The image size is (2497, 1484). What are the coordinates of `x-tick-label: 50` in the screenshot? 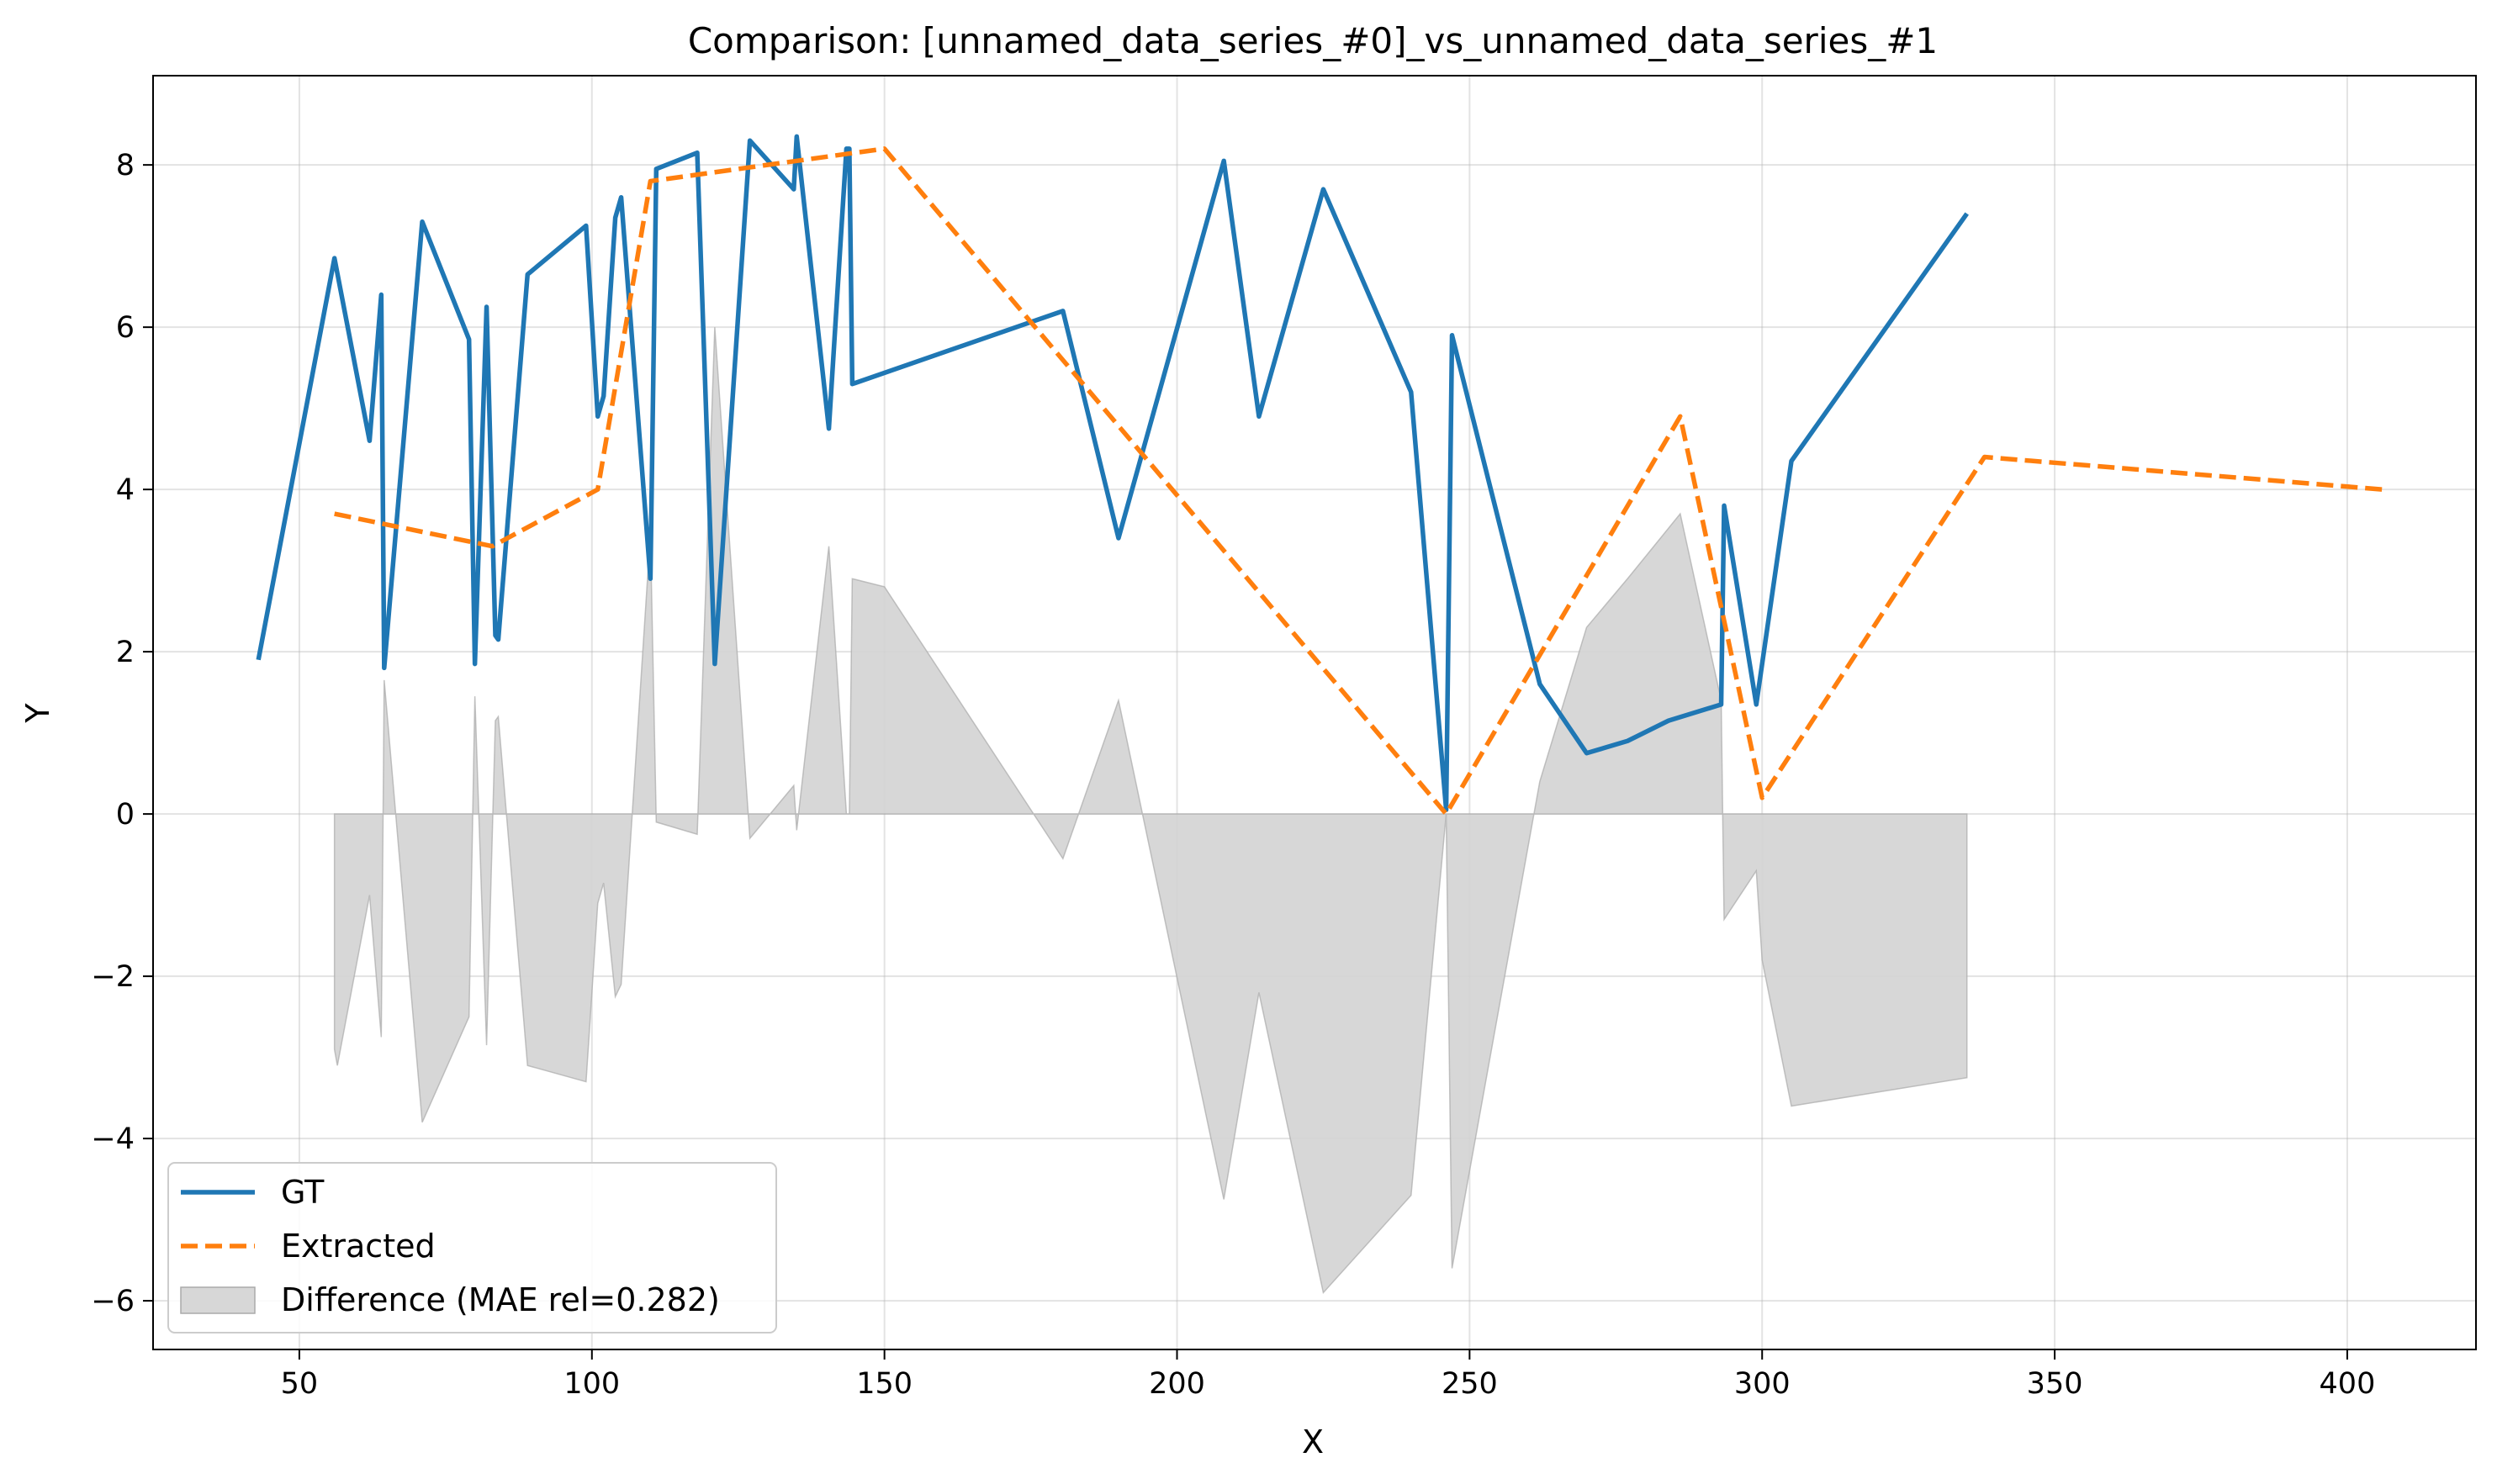 It's located at (300, 1384).